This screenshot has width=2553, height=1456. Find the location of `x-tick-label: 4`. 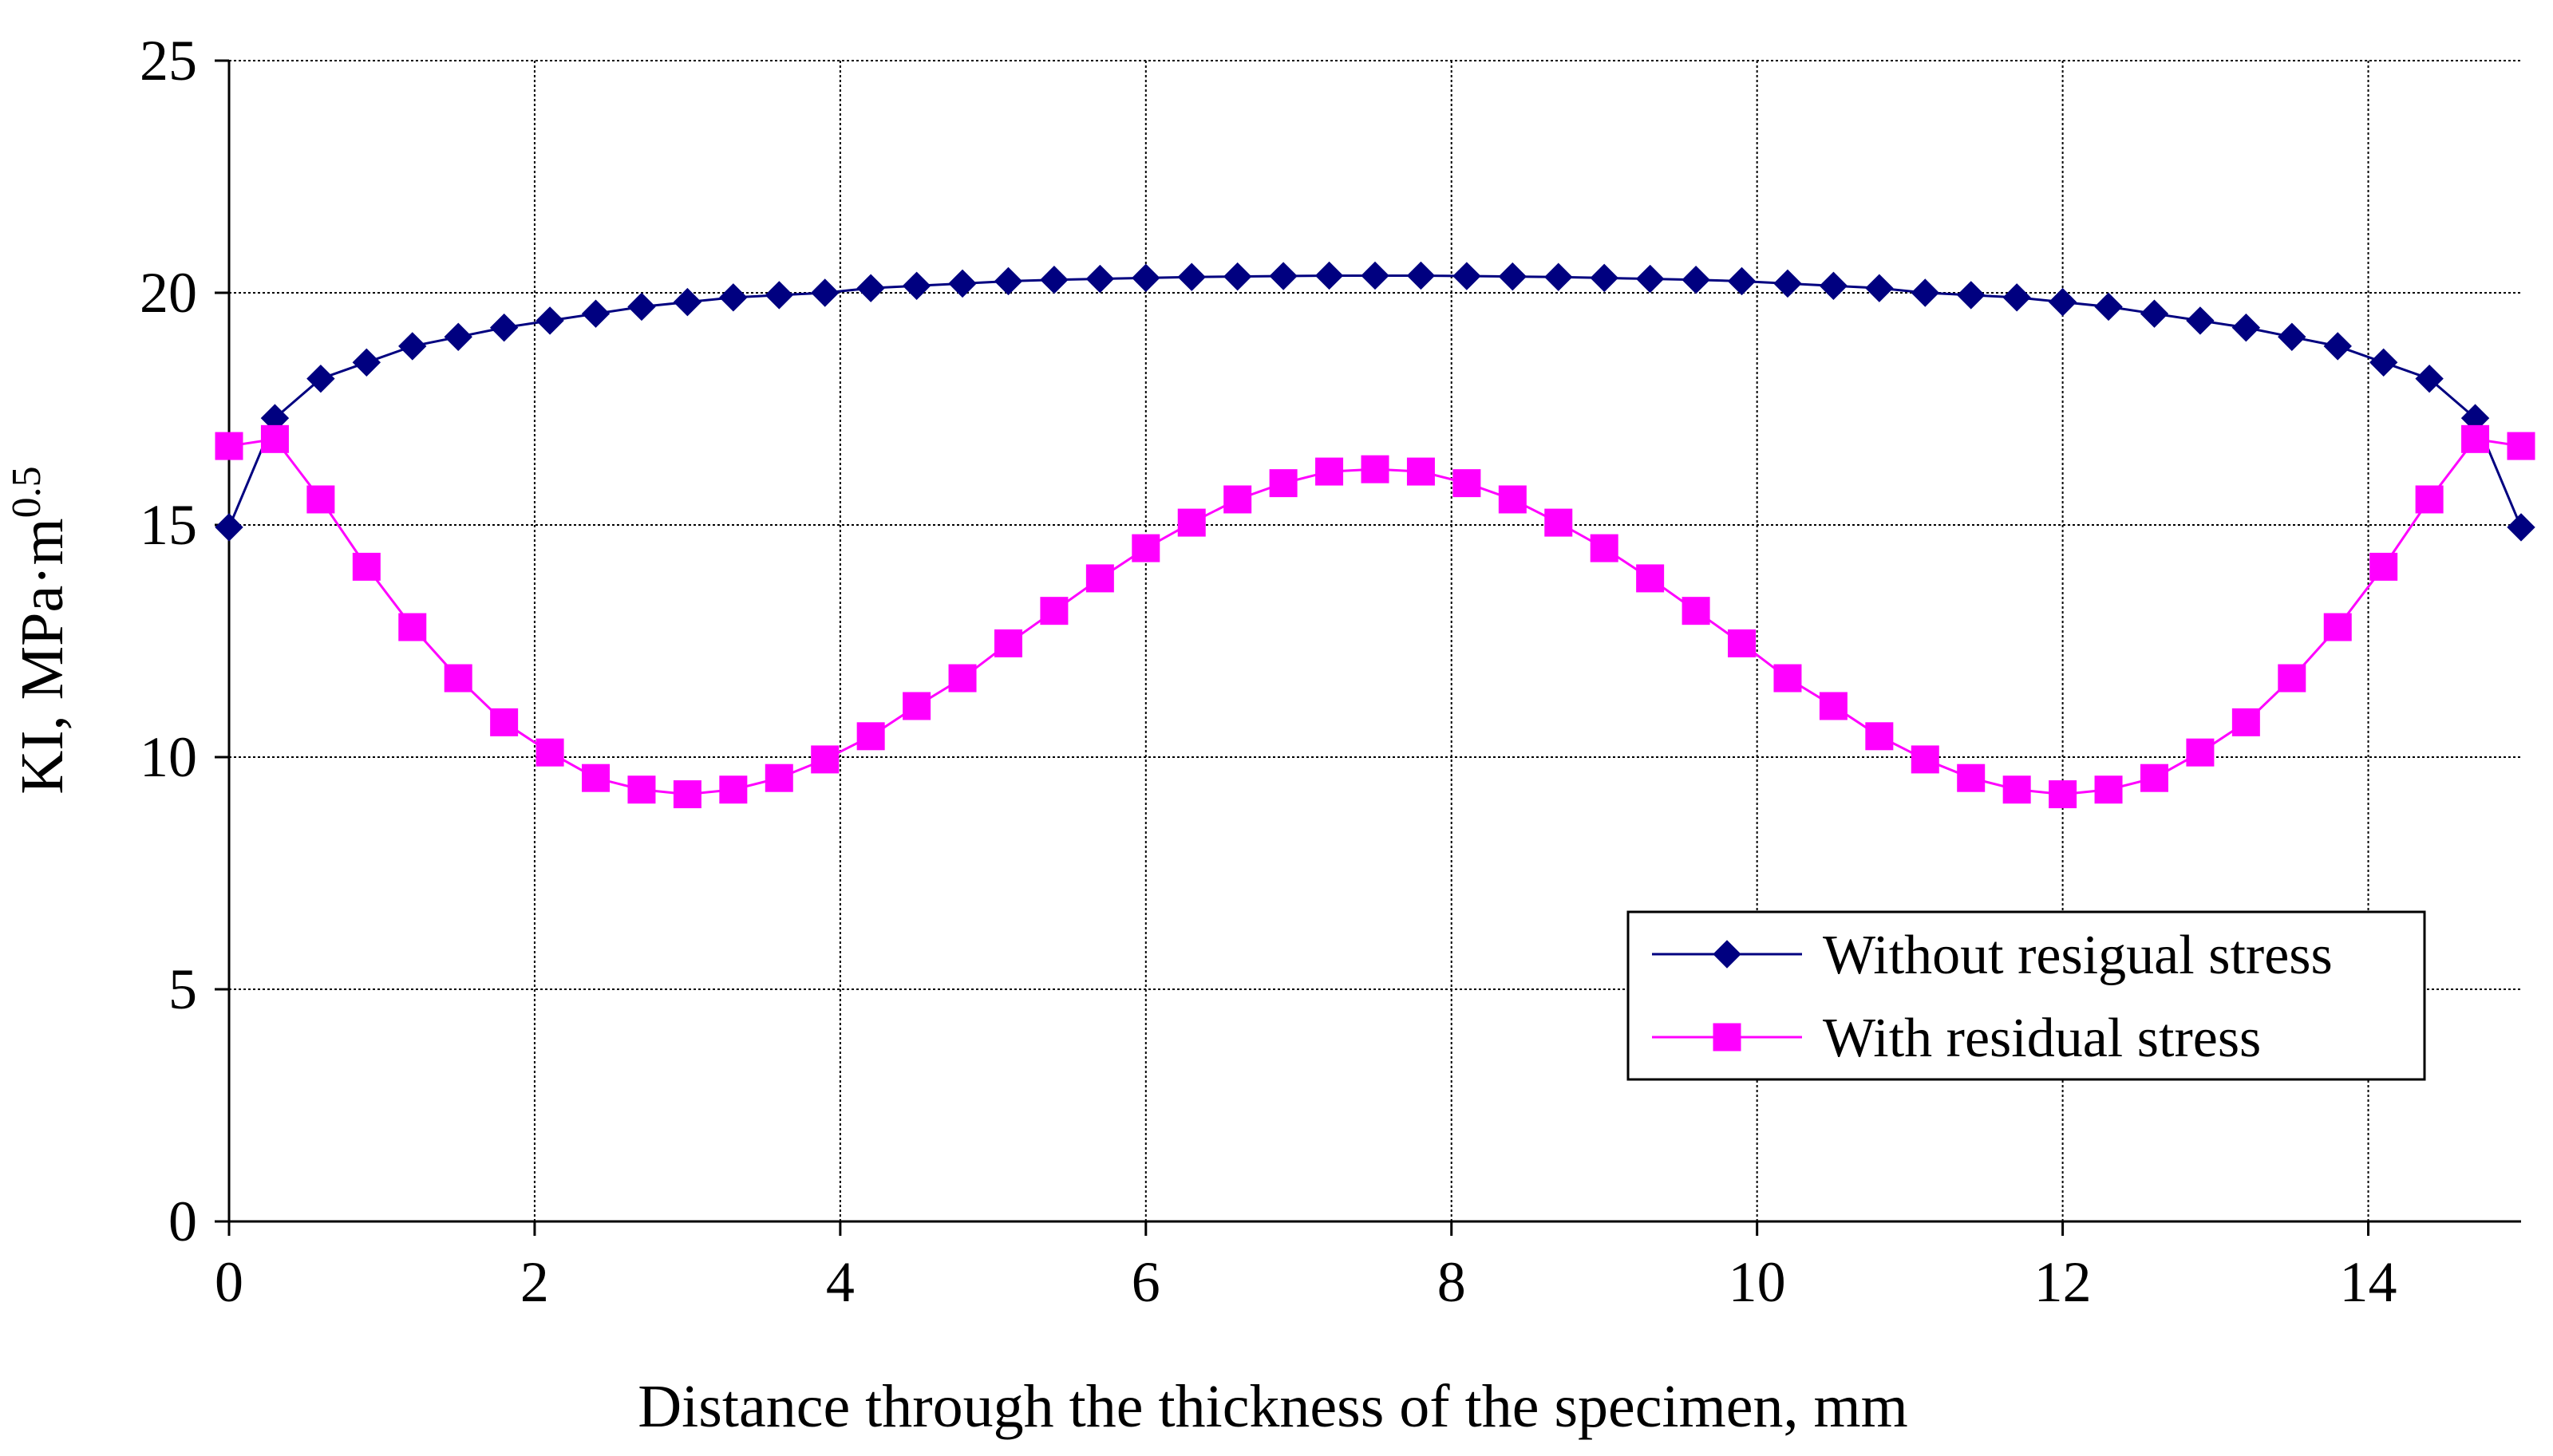

x-tick-label: 4 is located at coordinates (840, 1282).